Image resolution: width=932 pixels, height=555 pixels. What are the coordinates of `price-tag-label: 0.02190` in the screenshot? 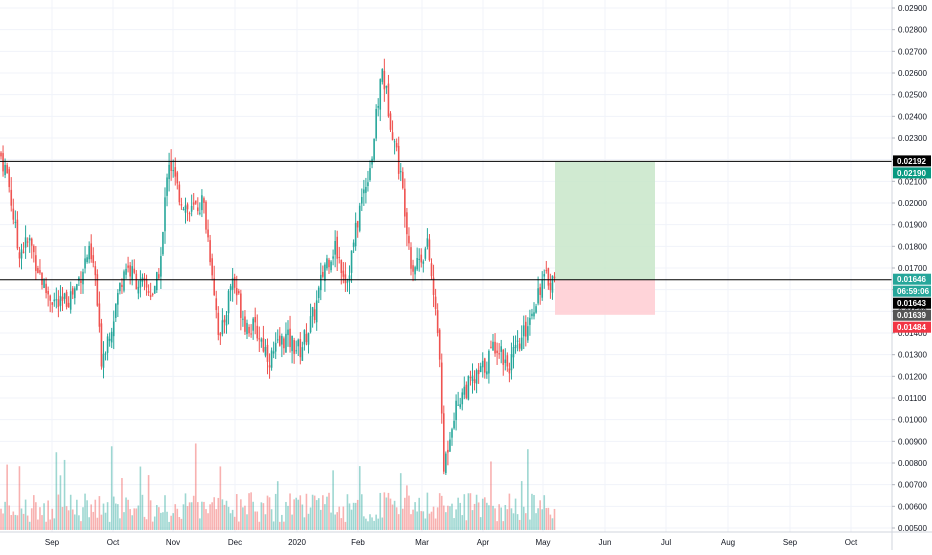 It's located at (911, 173).